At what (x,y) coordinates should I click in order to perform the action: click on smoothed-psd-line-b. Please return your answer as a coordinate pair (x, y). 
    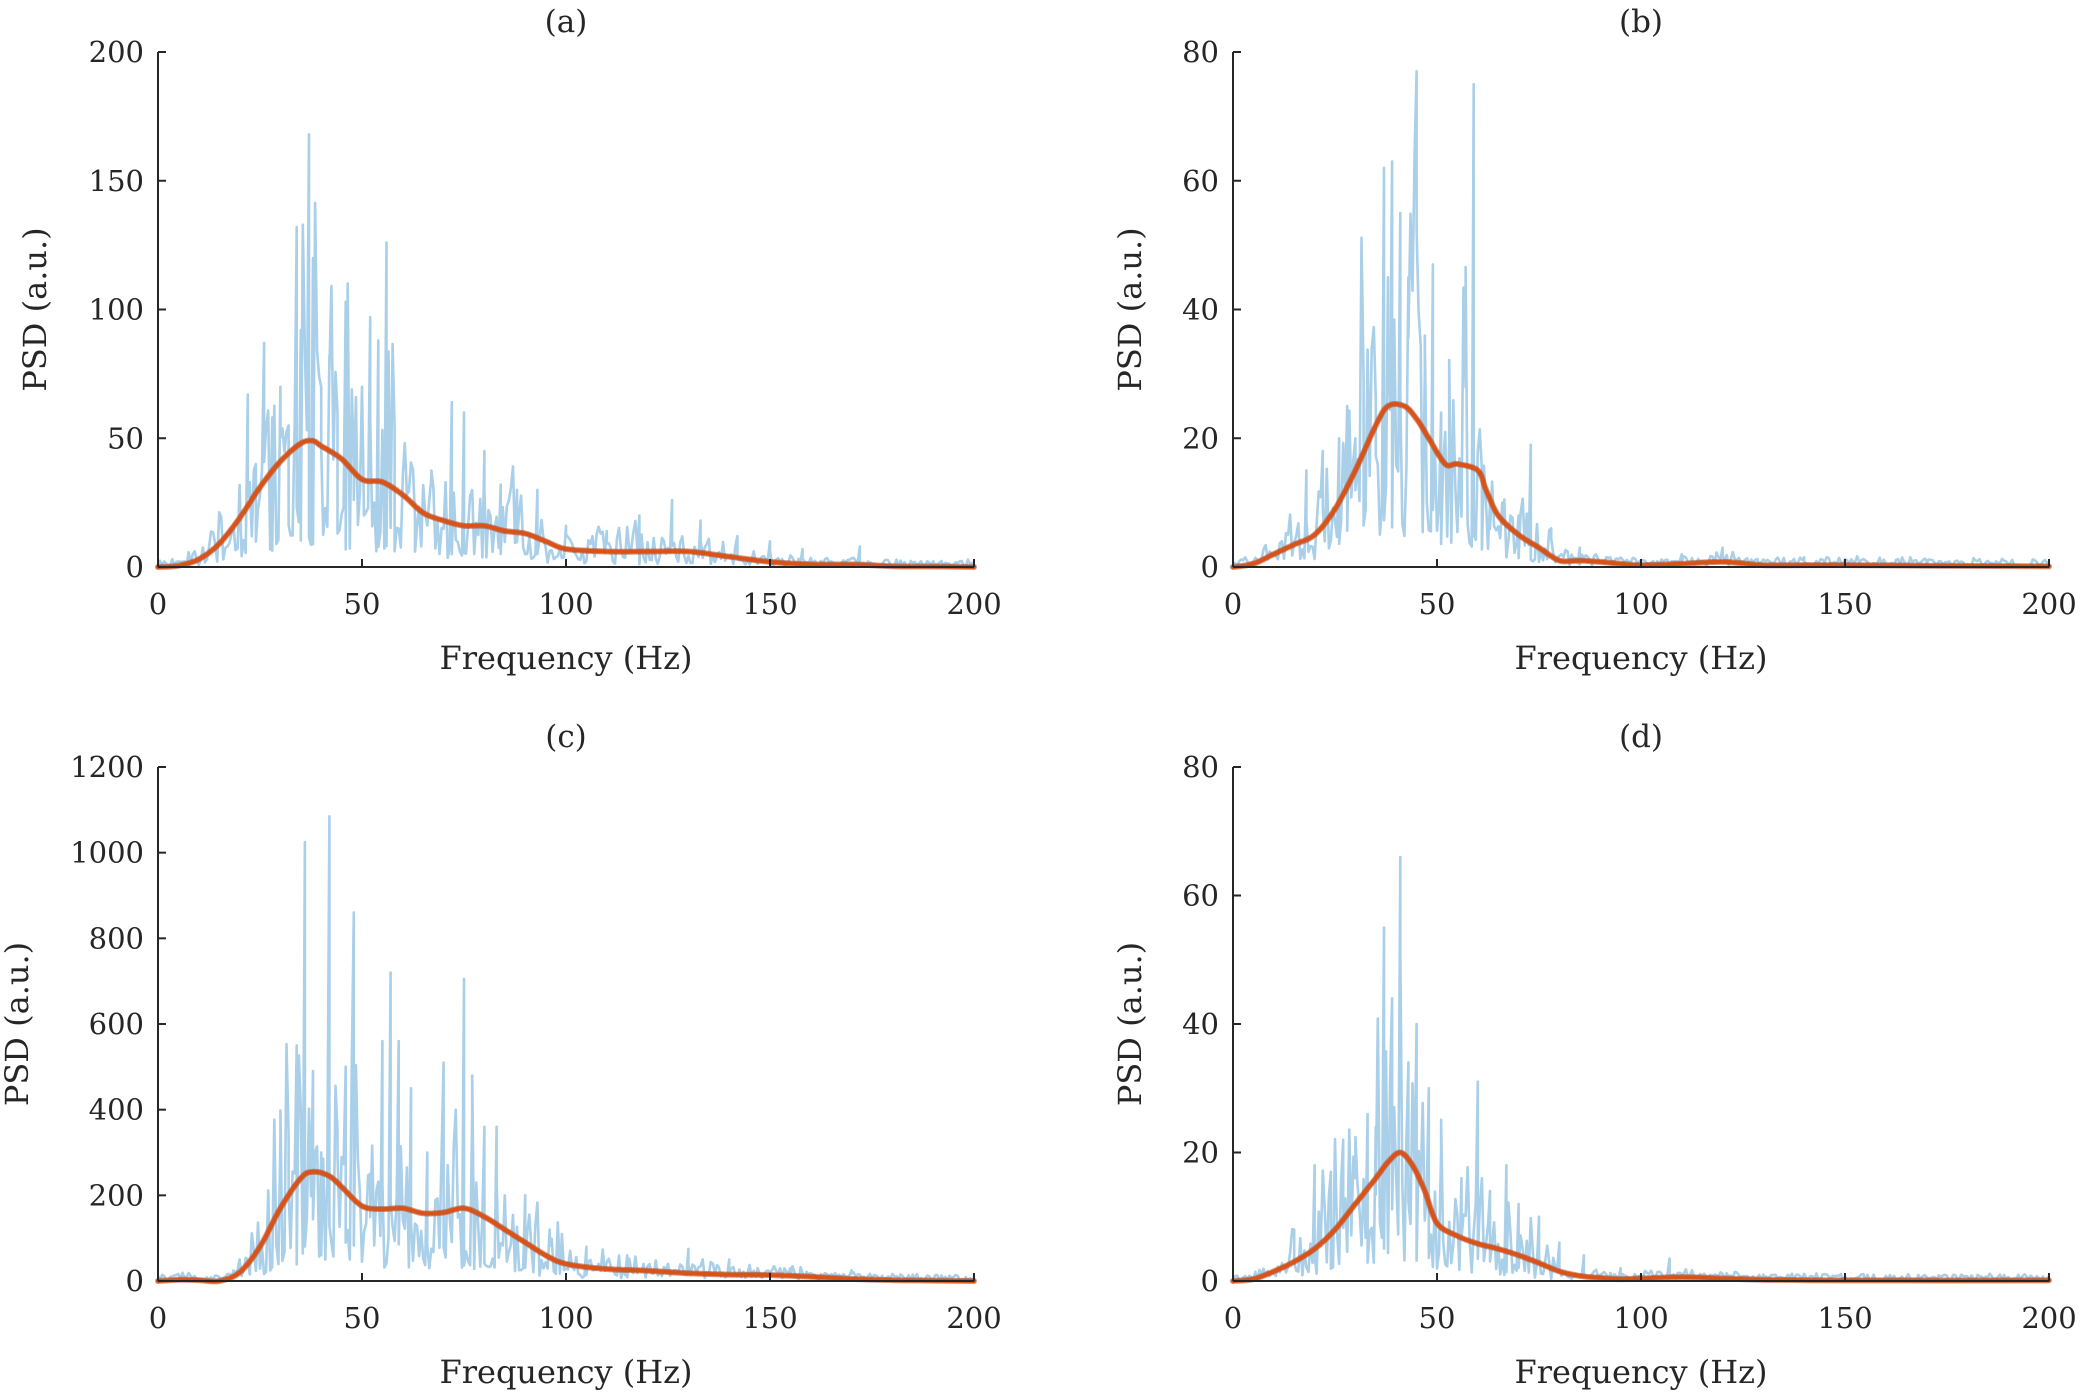
    Looking at the image, I should click on (1641, 485).